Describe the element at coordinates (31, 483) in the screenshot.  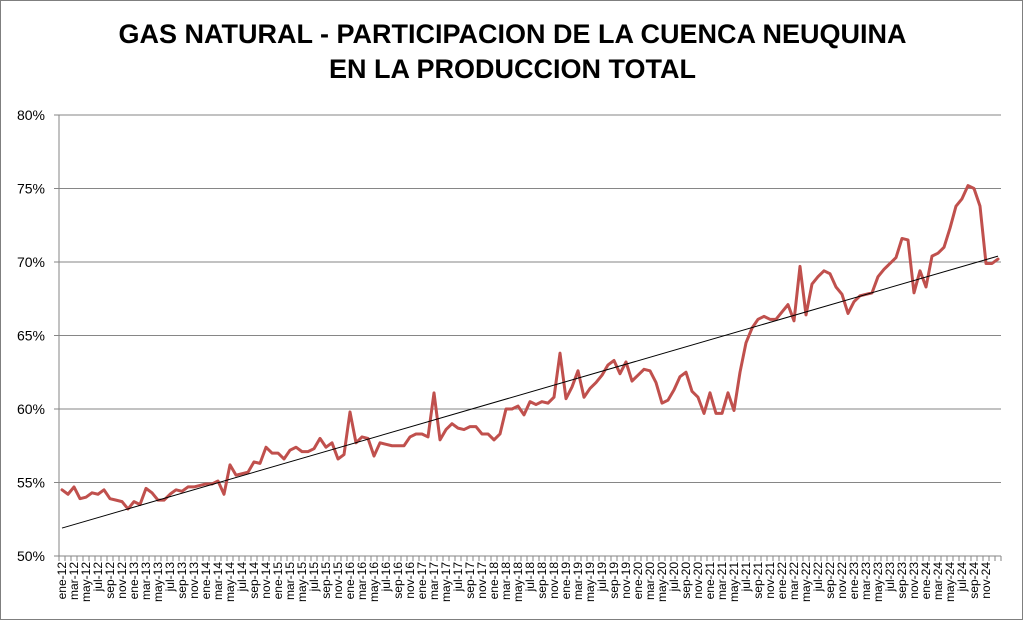
I see `y-tick-label: 55%` at that location.